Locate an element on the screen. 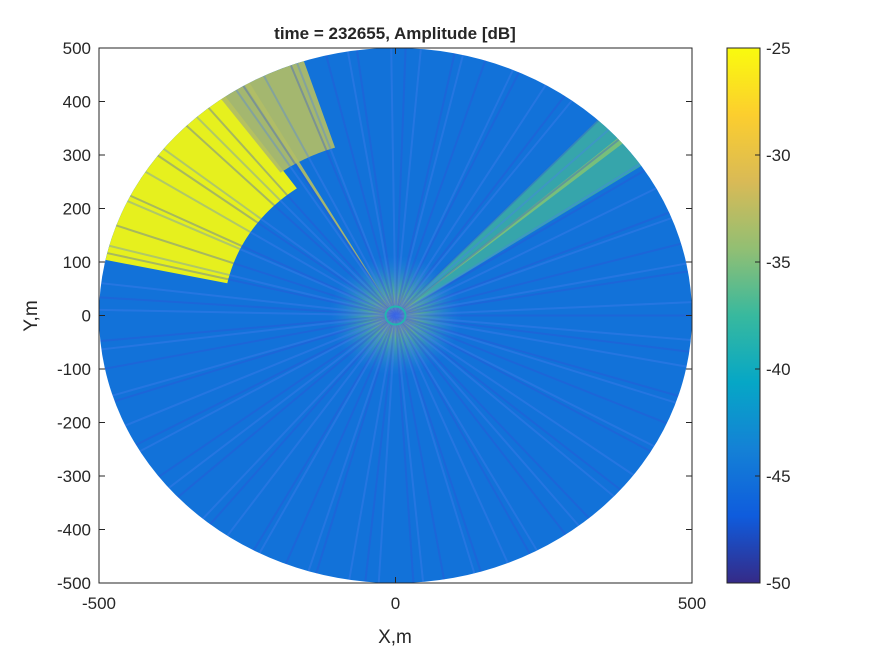  x-tick-label: -500 is located at coordinates (99, 603).